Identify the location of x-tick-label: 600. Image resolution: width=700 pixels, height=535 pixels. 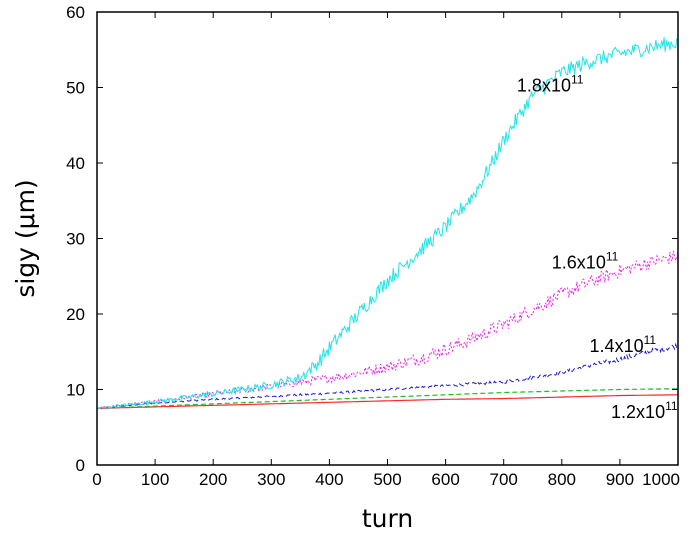
(445, 479).